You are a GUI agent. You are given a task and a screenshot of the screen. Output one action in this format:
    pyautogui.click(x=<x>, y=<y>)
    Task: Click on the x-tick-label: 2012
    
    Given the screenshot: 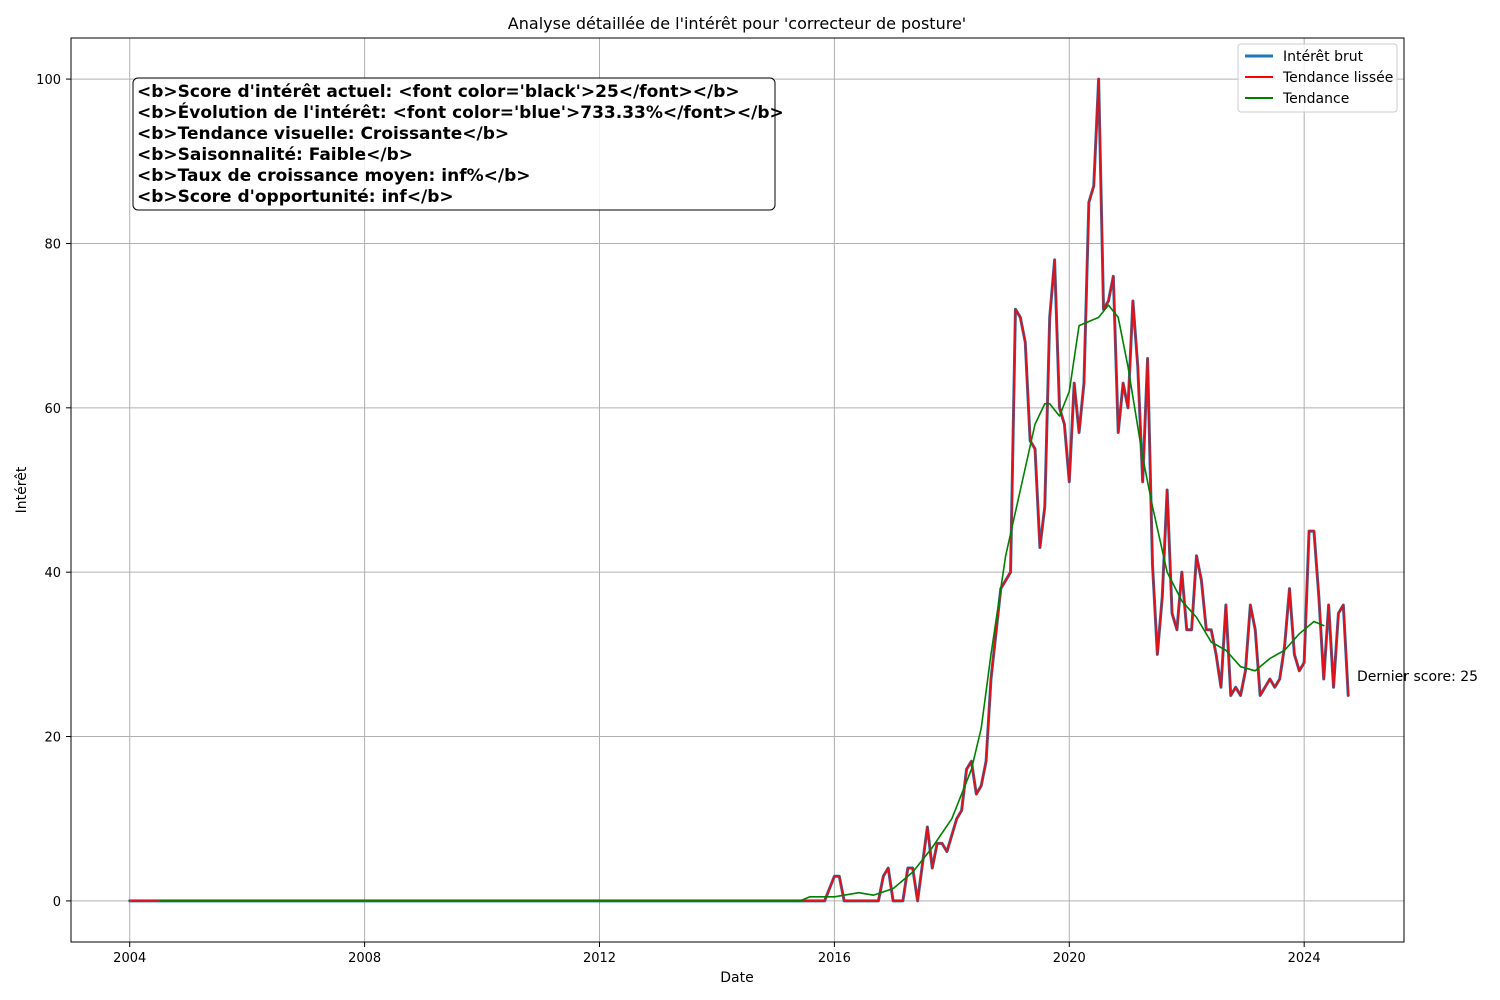 What is the action you would take?
    pyautogui.click(x=599, y=958)
    